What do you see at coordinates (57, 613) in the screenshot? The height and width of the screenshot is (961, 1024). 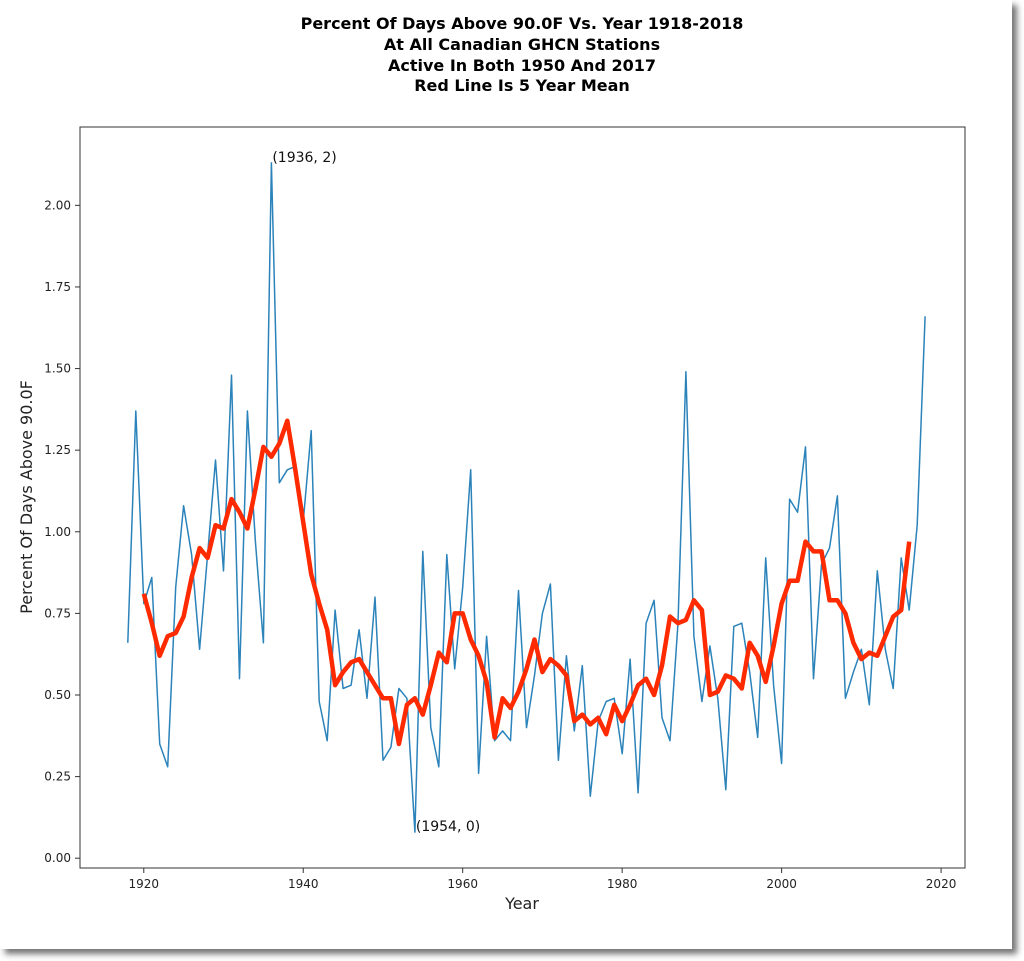 I see `y-tick-label: 0.75` at bounding box center [57, 613].